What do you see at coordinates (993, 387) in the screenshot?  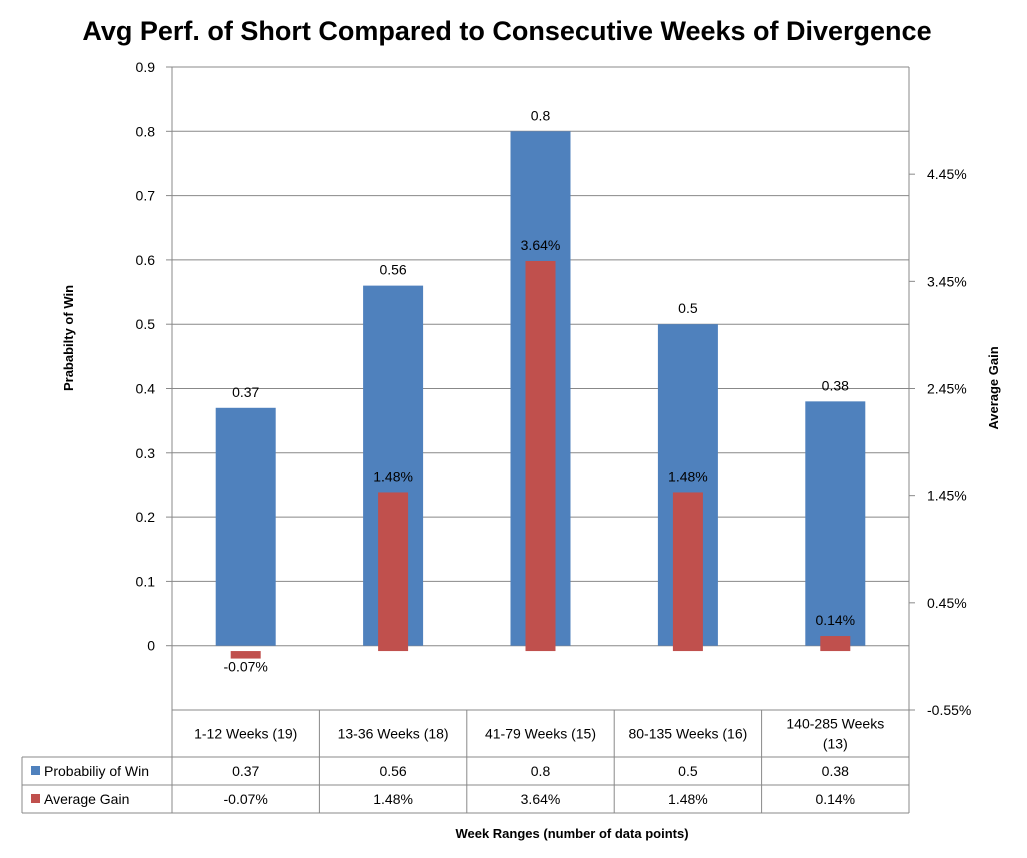 I see `y2-axis-label: Average Gain` at bounding box center [993, 387].